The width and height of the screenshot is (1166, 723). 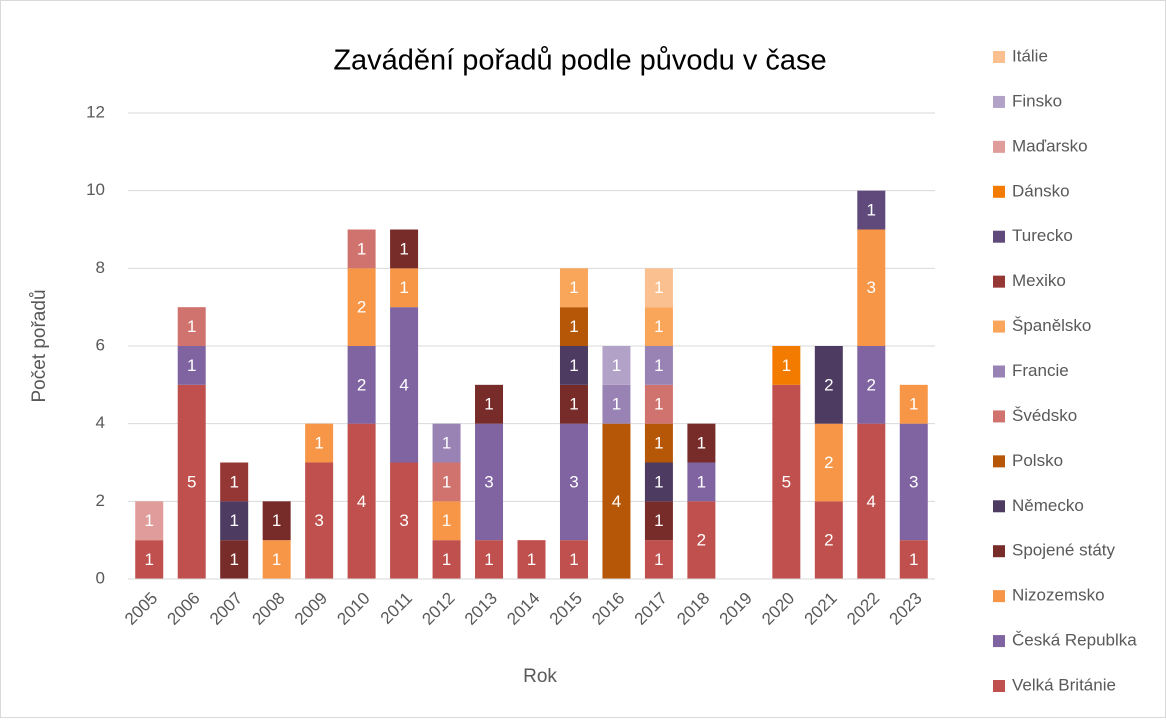 What do you see at coordinates (100, 422) in the screenshot?
I see `y-tick-label: 4` at bounding box center [100, 422].